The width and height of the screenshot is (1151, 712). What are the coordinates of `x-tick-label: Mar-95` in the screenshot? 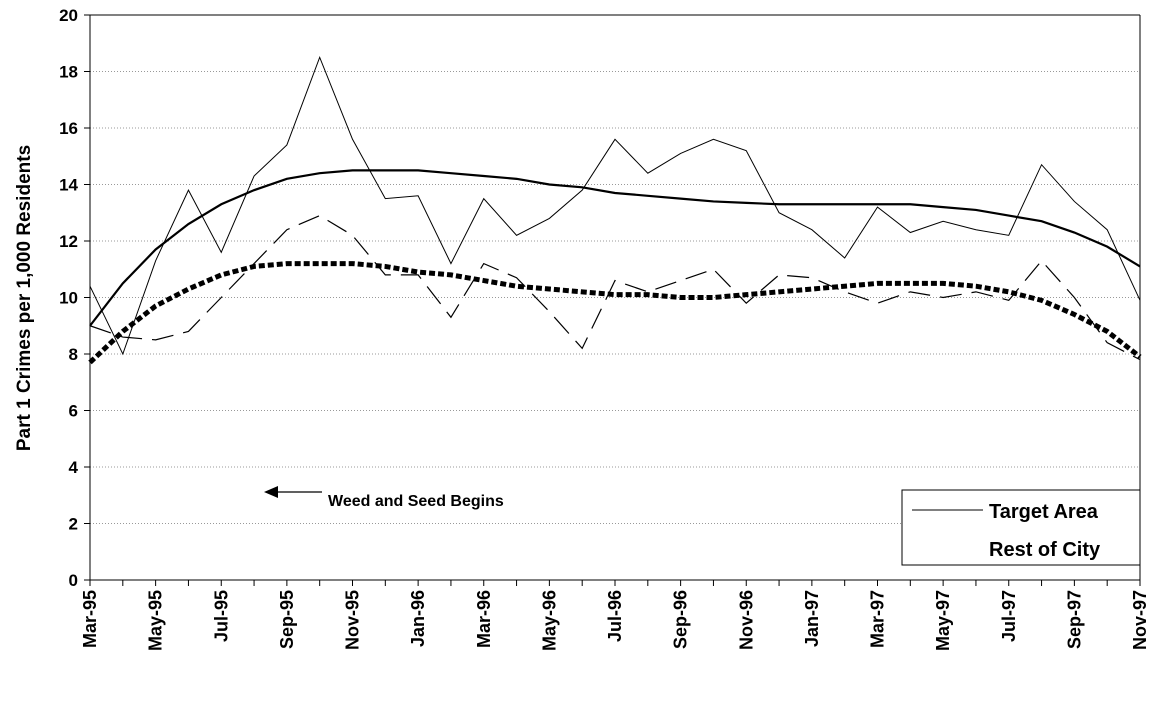 It's located at (90, 619).